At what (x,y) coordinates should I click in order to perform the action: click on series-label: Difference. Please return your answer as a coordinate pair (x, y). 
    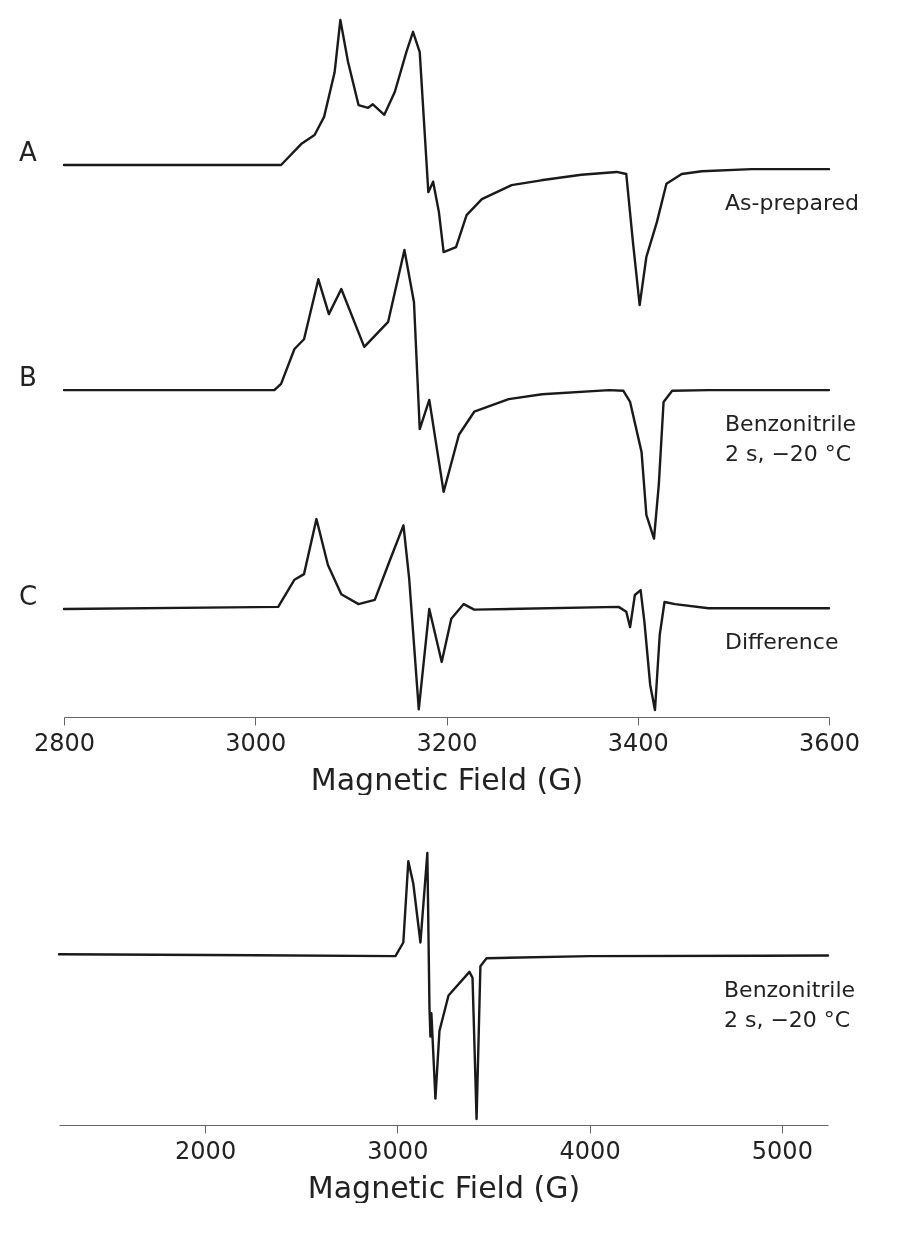
    Looking at the image, I should click on (782, 642).